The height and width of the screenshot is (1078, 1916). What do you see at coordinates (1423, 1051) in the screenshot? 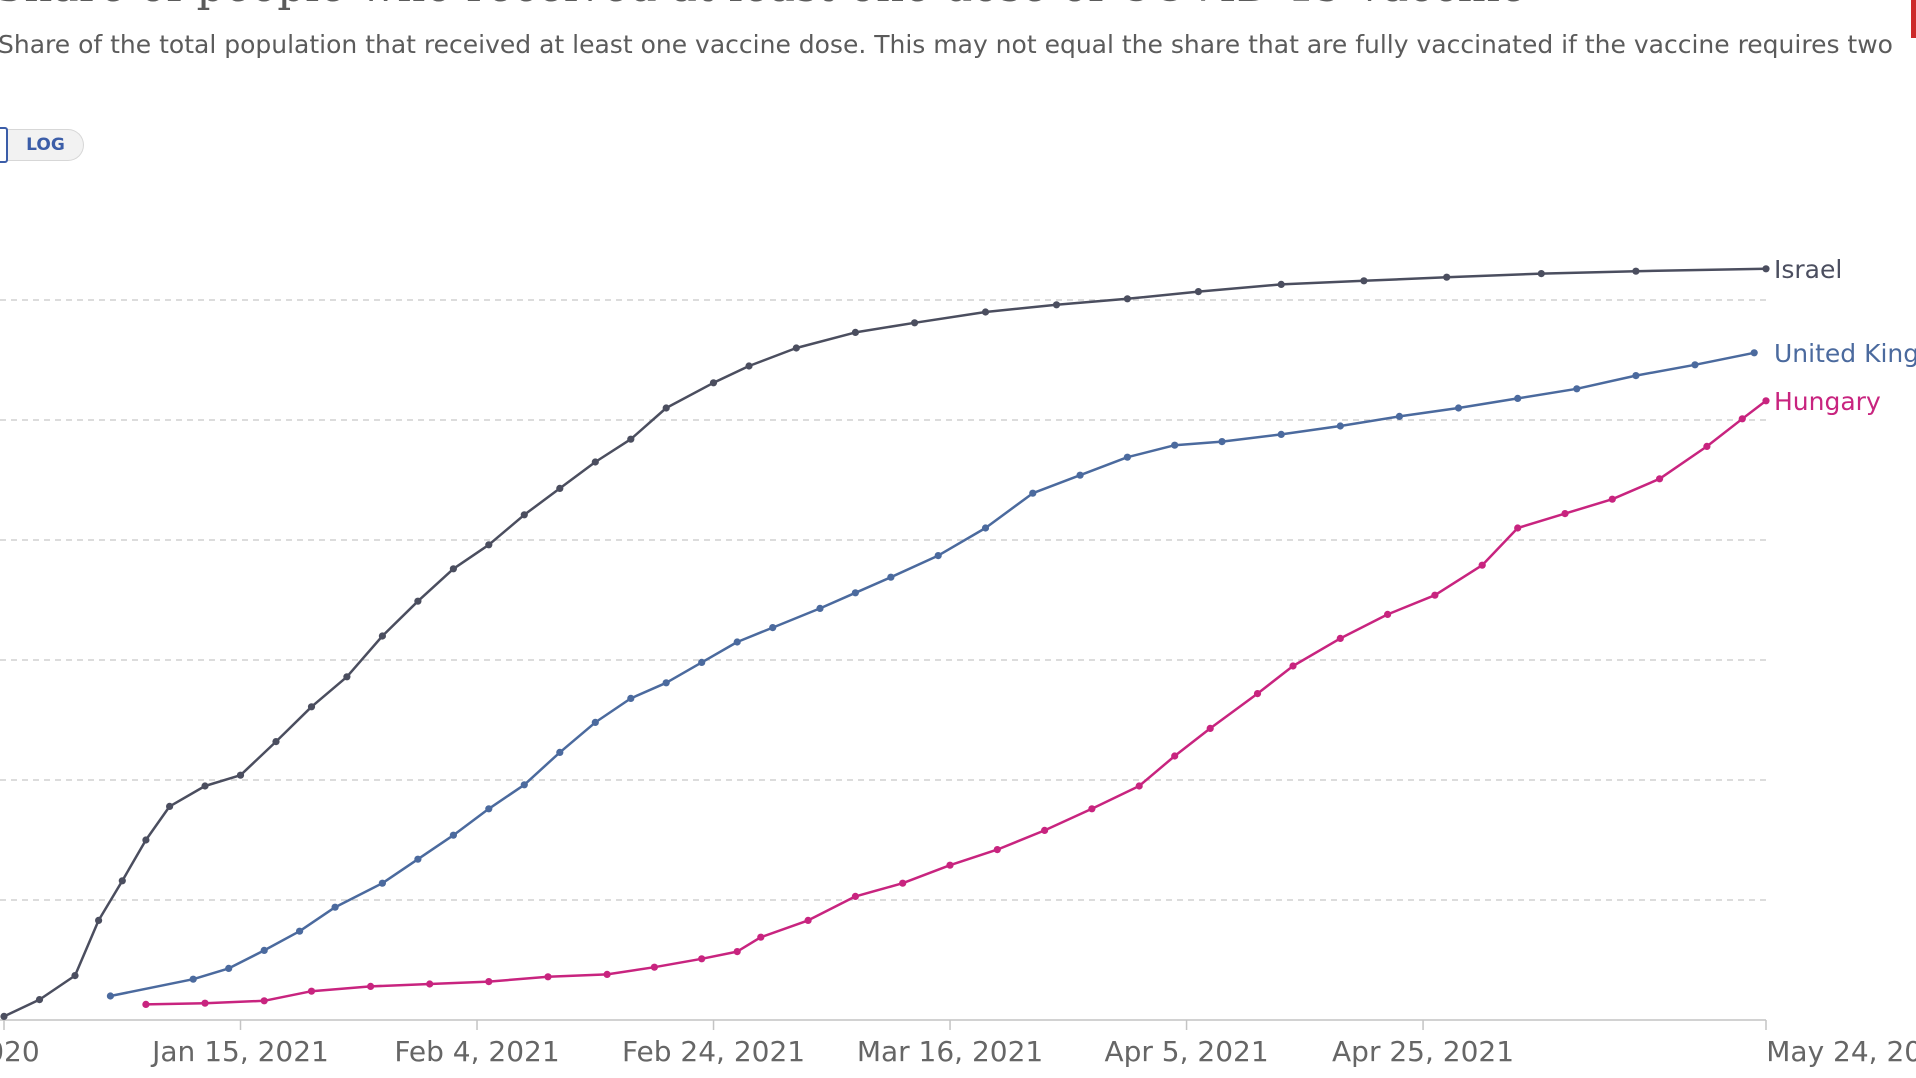
I see `x-tick-label: Apr 25, 2021` at bounding box center [1423, 1051].